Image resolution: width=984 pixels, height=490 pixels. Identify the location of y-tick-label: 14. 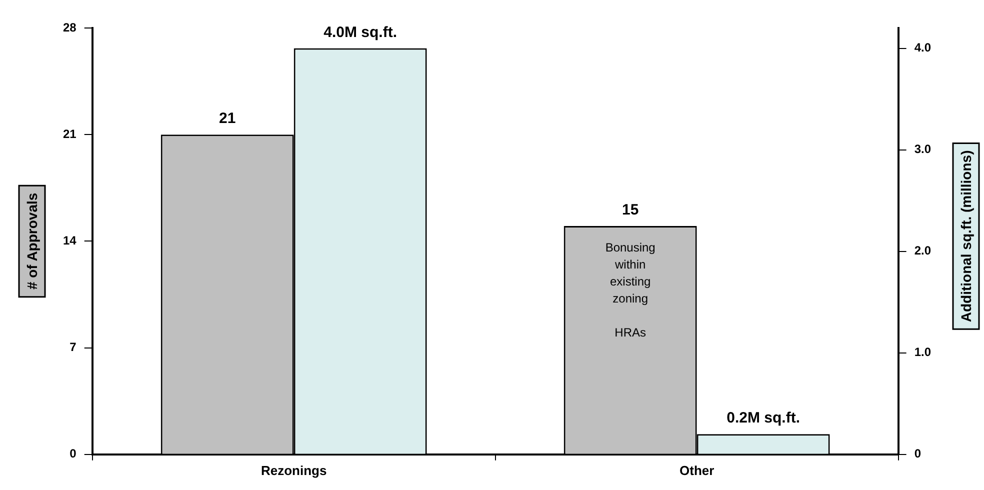
(69, 241).